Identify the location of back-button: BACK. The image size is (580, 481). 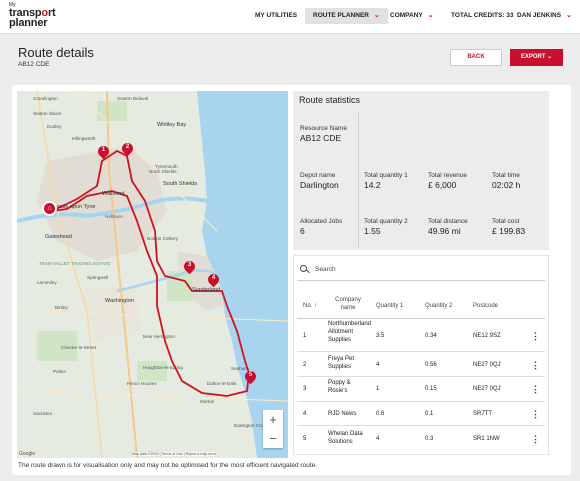
(476, 57).